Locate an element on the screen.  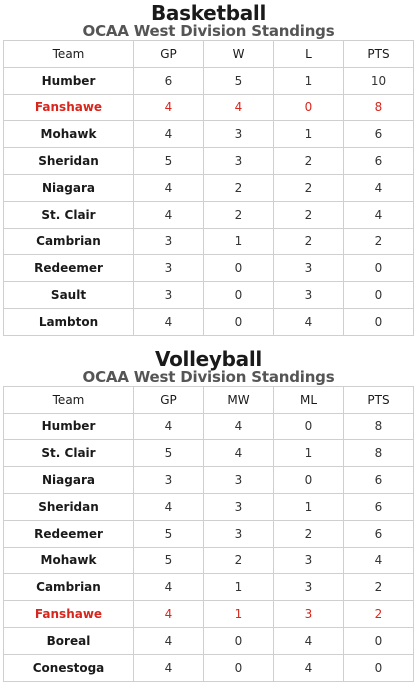
table-row: Mohawk 4 3 1 6 is located at coordinates (208, 134).